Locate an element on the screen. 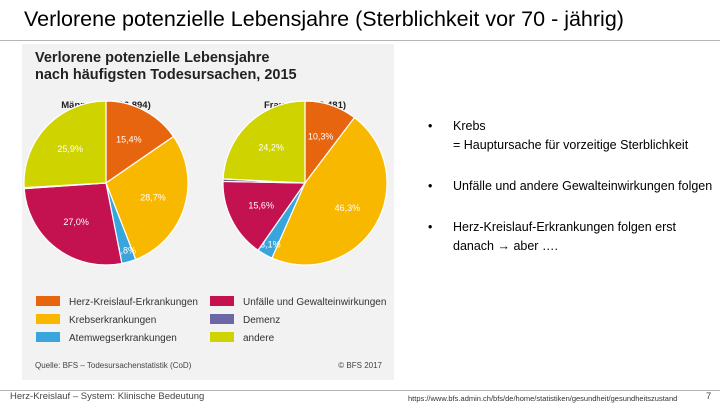 The height and width of the screenshot is (405, 720). legend-item-2: Krebserkrankungen is located at coordinates (96, 320).